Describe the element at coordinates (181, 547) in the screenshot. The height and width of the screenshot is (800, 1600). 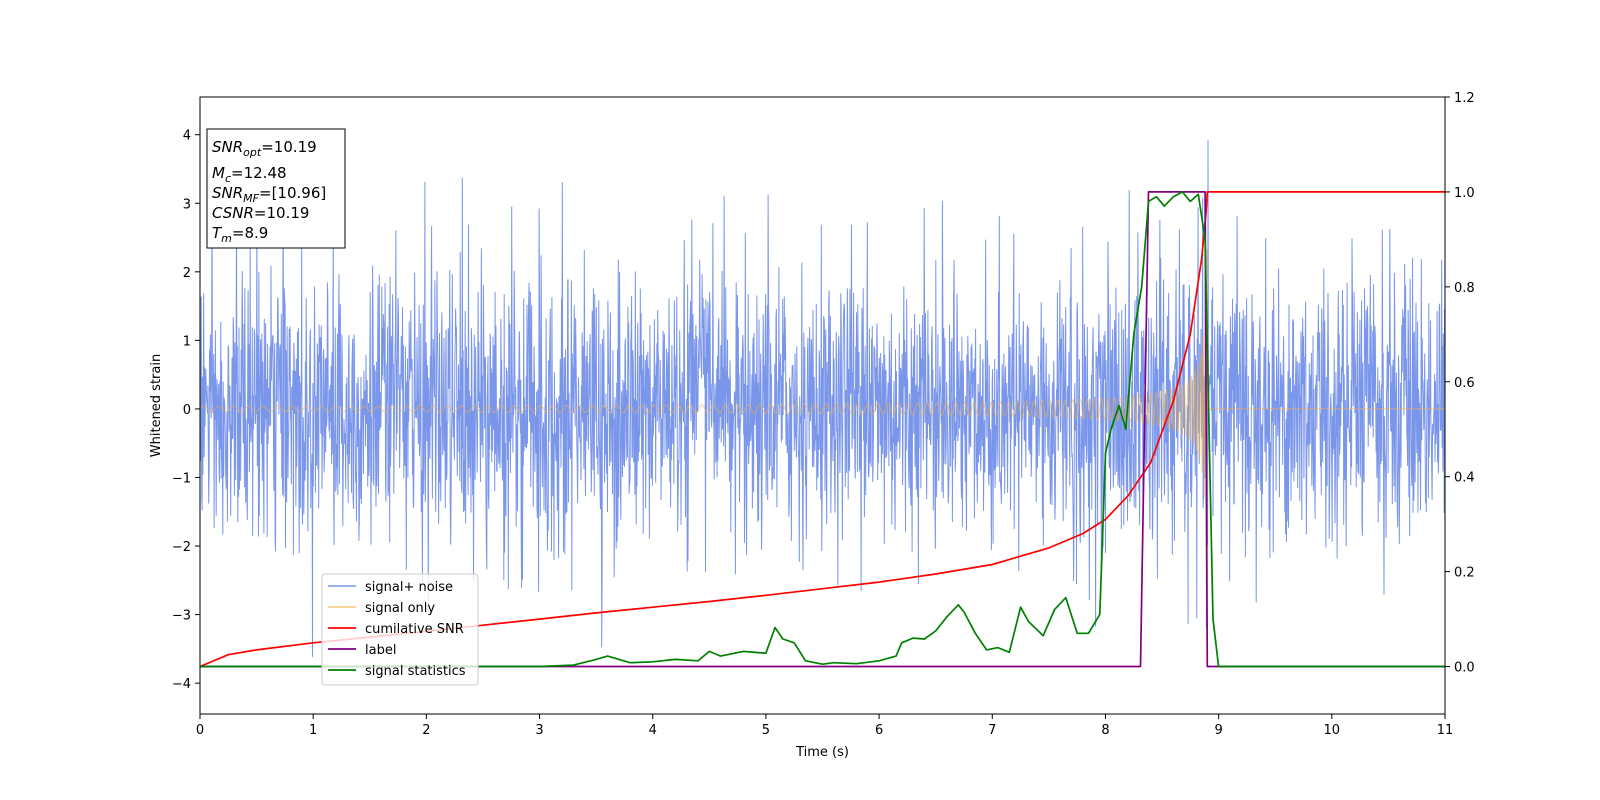
I see `y-left-tick-label: −2` at that location.